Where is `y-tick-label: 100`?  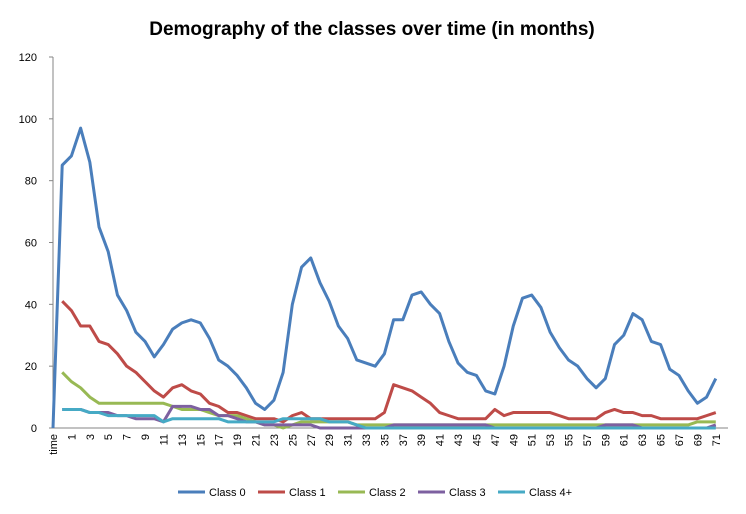 y-tick-label: 100 is located at coordinates (28, 120).